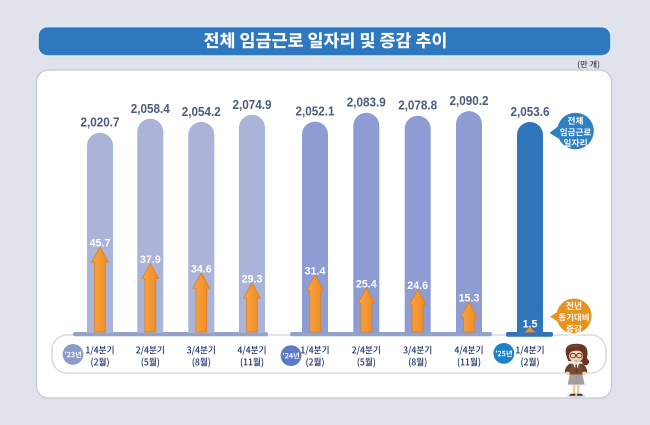 Image resolution: width=650 pixels, height=425 pixels. I want to click on svg-text: 2,058.4, so click(151, 108).